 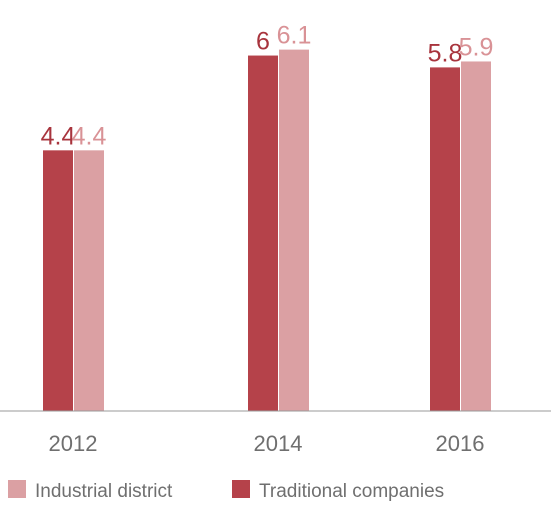 I want to click on data-label: 5.9, so click(x=476, y=47).